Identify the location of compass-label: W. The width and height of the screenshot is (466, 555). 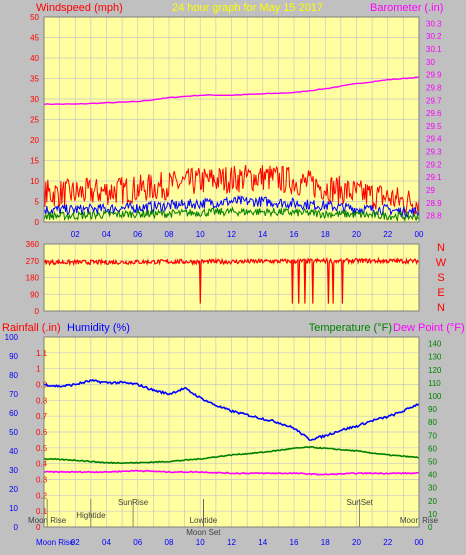
(441, 263).